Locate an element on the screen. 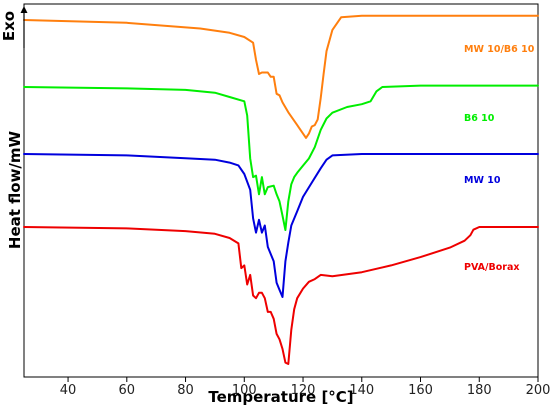 The image size is (550, 408). series-label-0: MW 10/B6 10 is located at coordinates (499, 49).